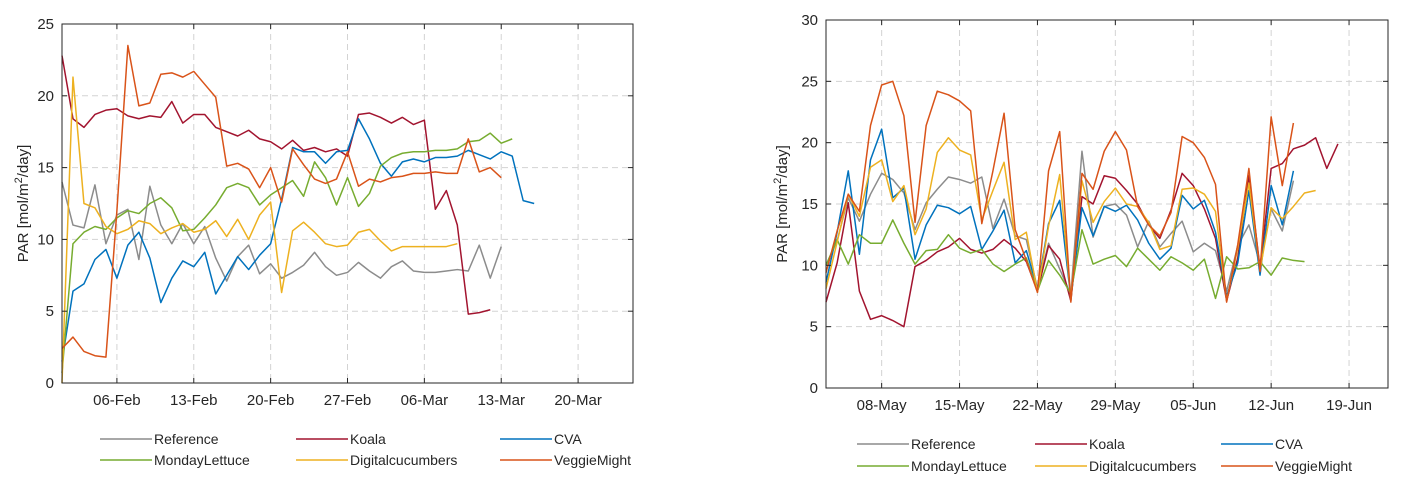 This screenshot has width=1407, height=477. Describe the element at coordinates (809, 20) in the screenshot. I see `y-tick-label: 30` at that location.